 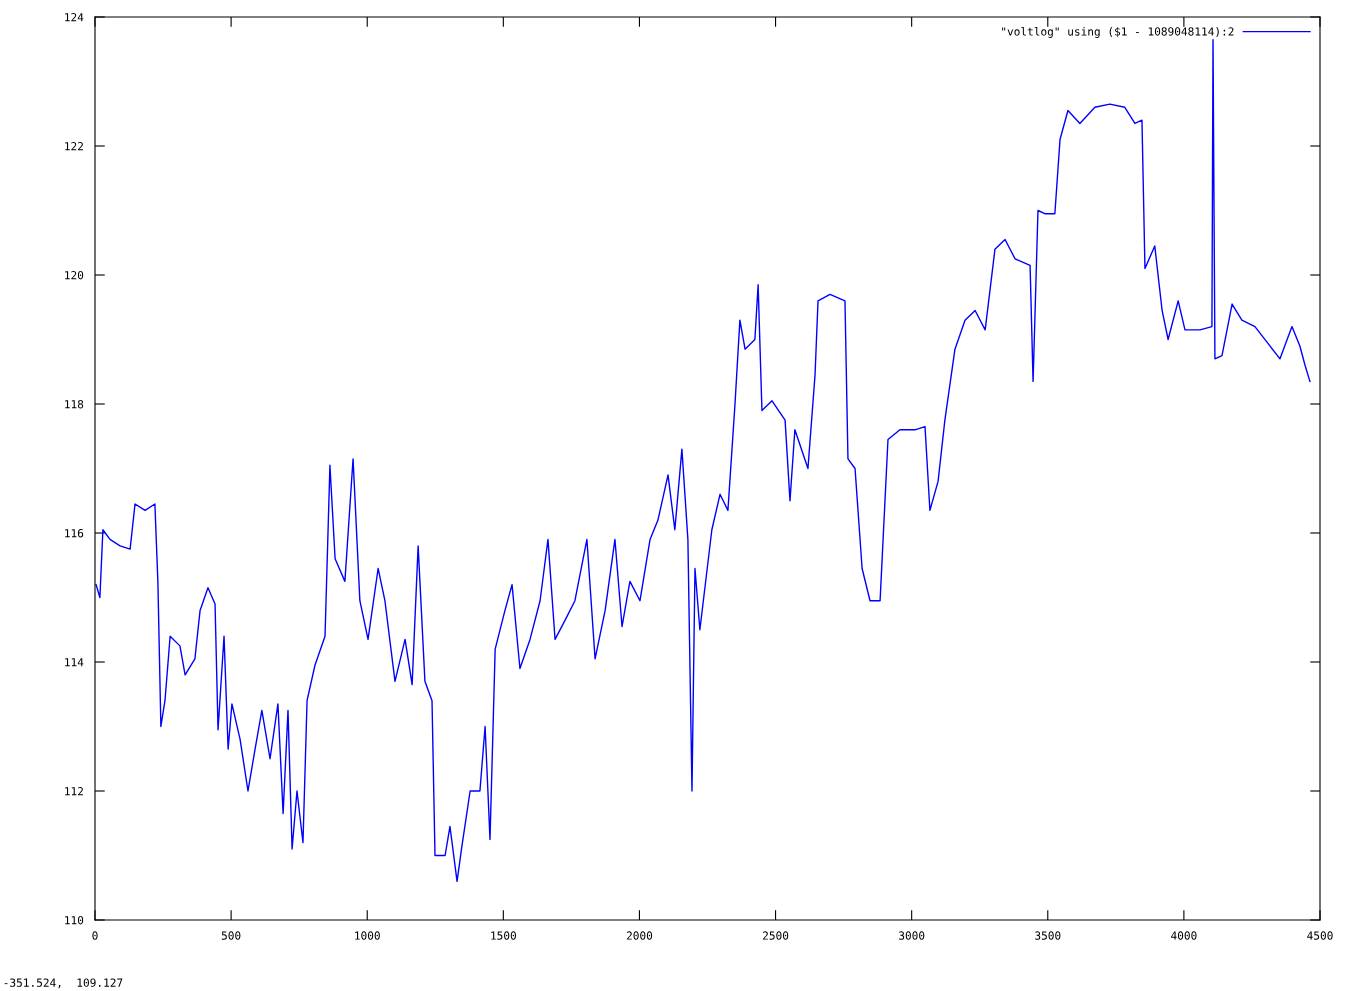 What do you see at coordinates (63, 983) in the screenshot?
I see `text: -351.524, 109.127` at bounding box center [63, 983].